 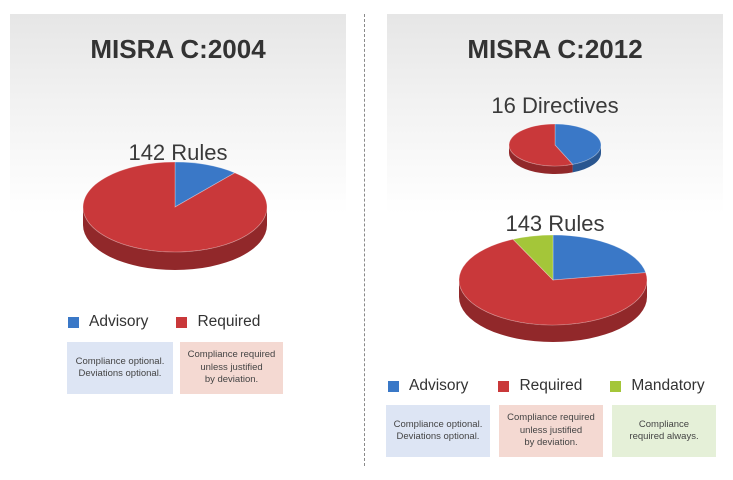 What do you see at coordinates (178, 152) in the screenshot?
I see `pie-2004-rules-title: 142 Rules` at bounding box center [178, 152].